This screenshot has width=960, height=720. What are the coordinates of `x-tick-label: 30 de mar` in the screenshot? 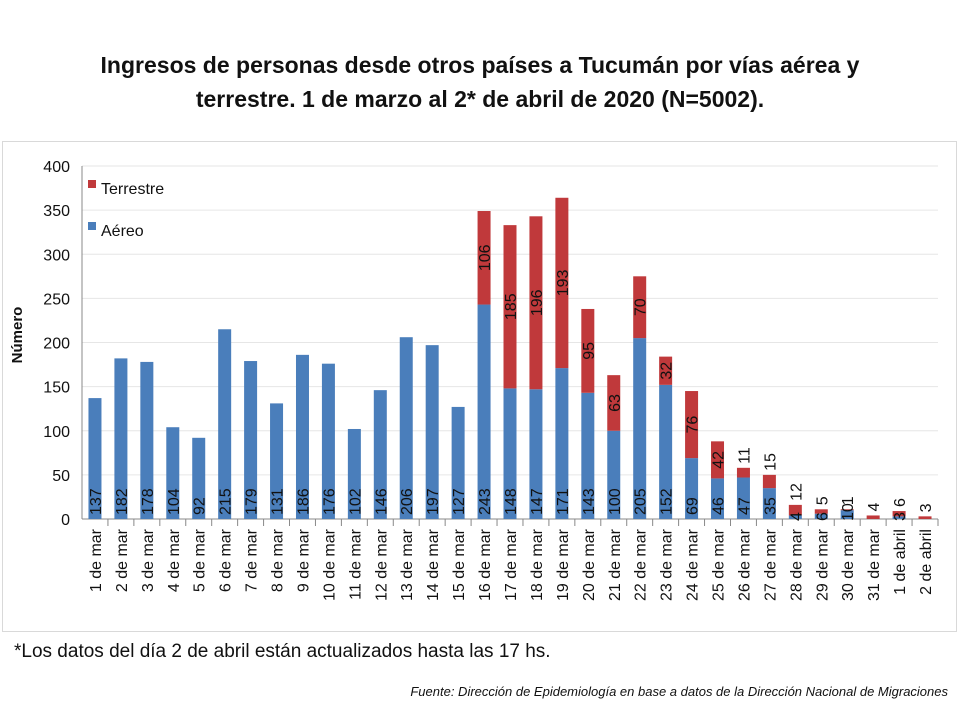 It's located at (848, 564).